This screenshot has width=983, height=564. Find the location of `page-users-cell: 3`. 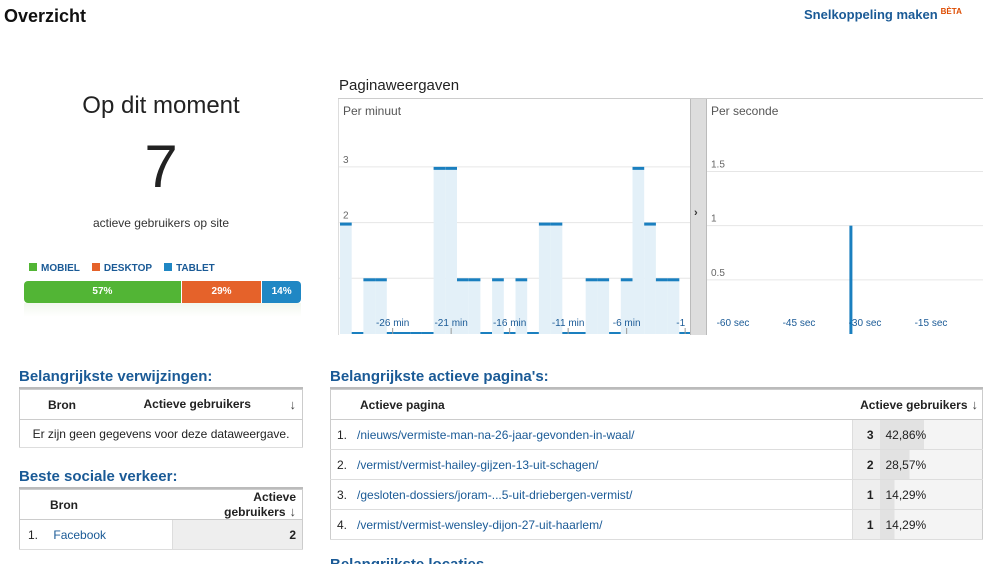

page-users-cell: 3 is located at coordinates (866, 434).